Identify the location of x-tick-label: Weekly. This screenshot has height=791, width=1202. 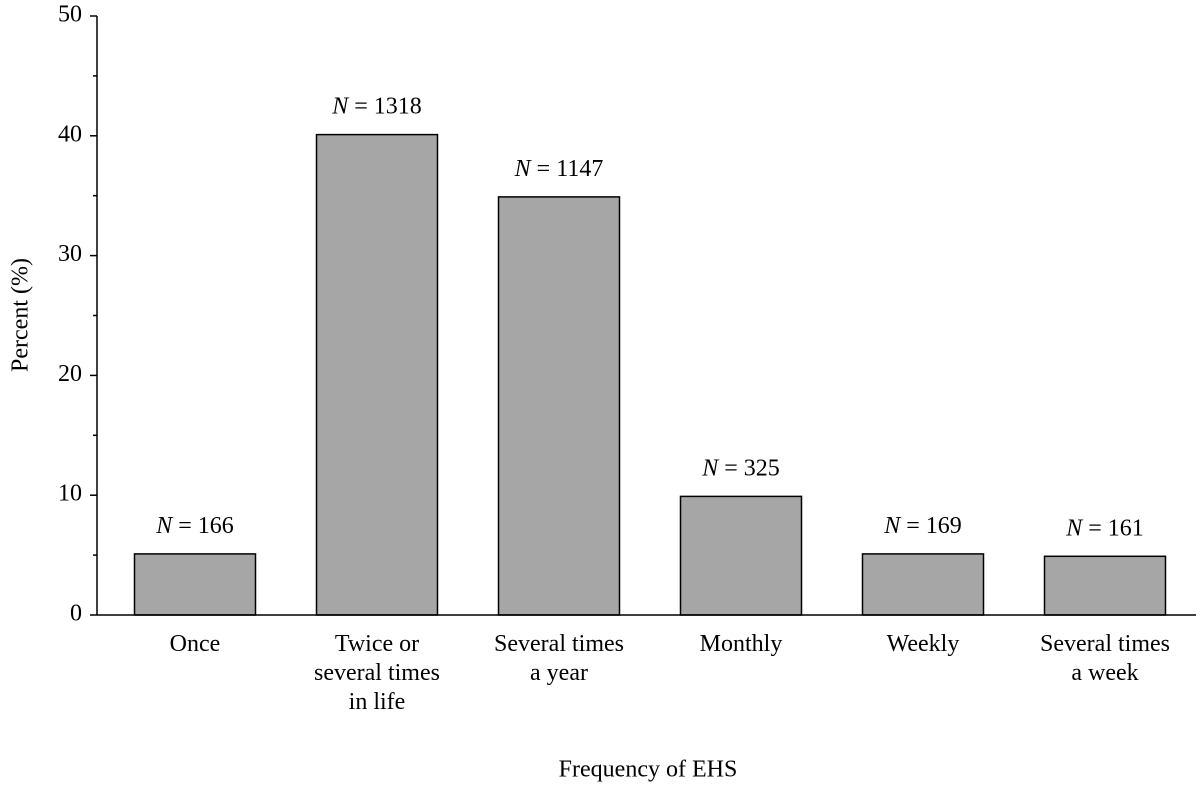
(923, 644).